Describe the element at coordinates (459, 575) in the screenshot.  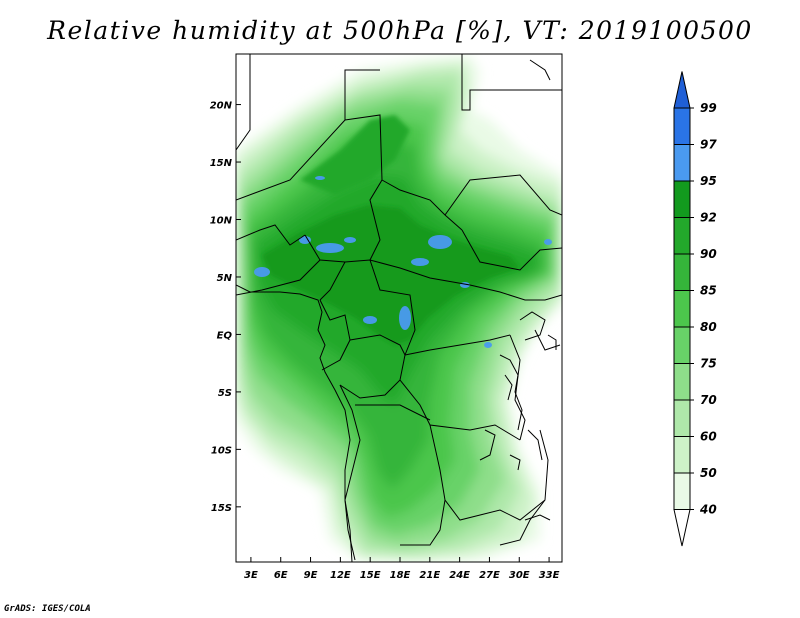
I see `lon-tick-label: 24E` at that location.